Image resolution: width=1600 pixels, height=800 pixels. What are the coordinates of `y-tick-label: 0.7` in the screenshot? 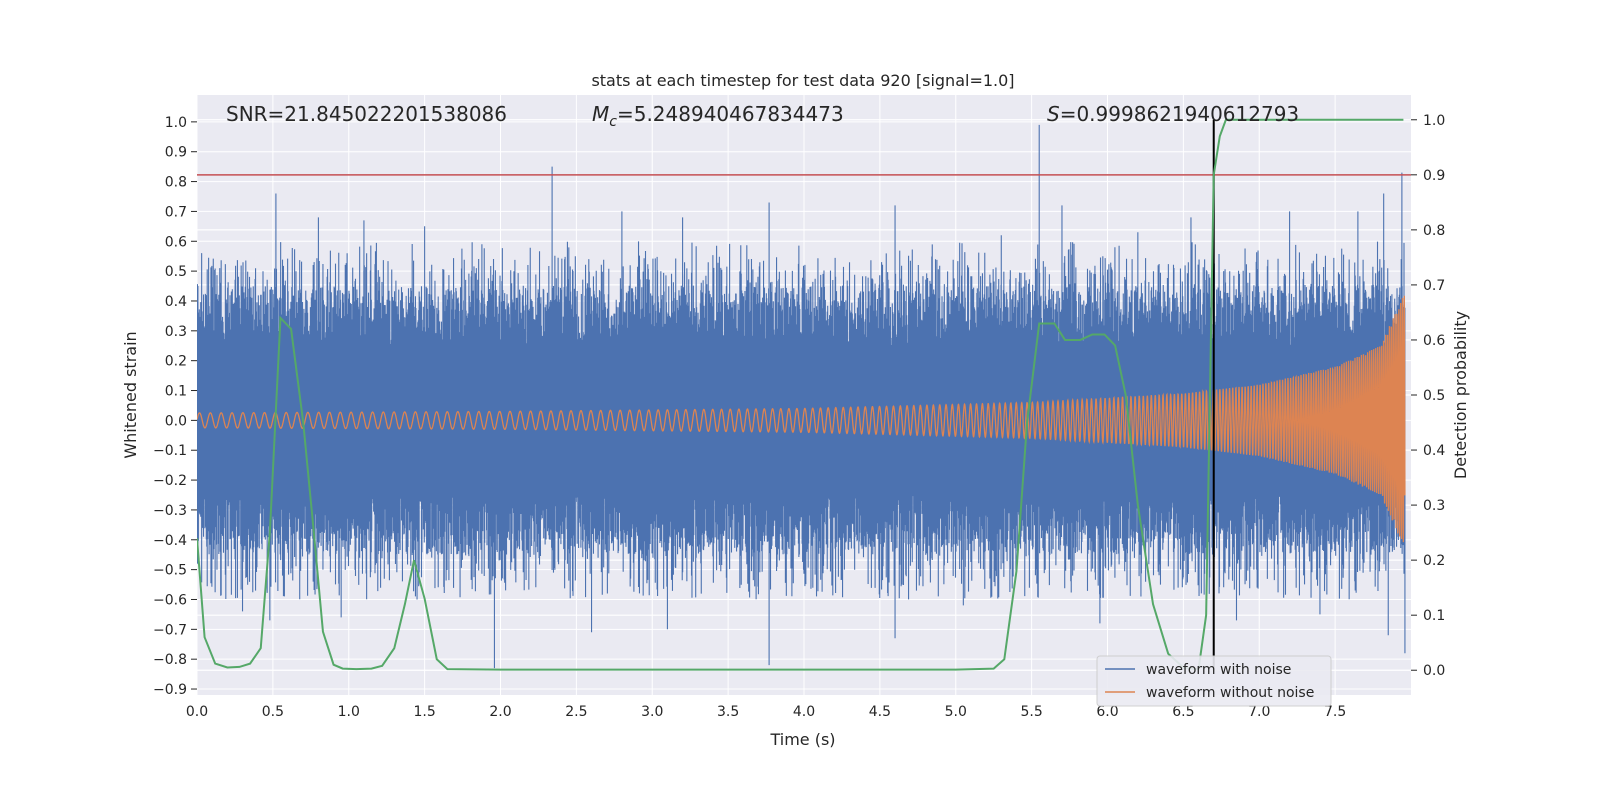 It's located at (176, 212).